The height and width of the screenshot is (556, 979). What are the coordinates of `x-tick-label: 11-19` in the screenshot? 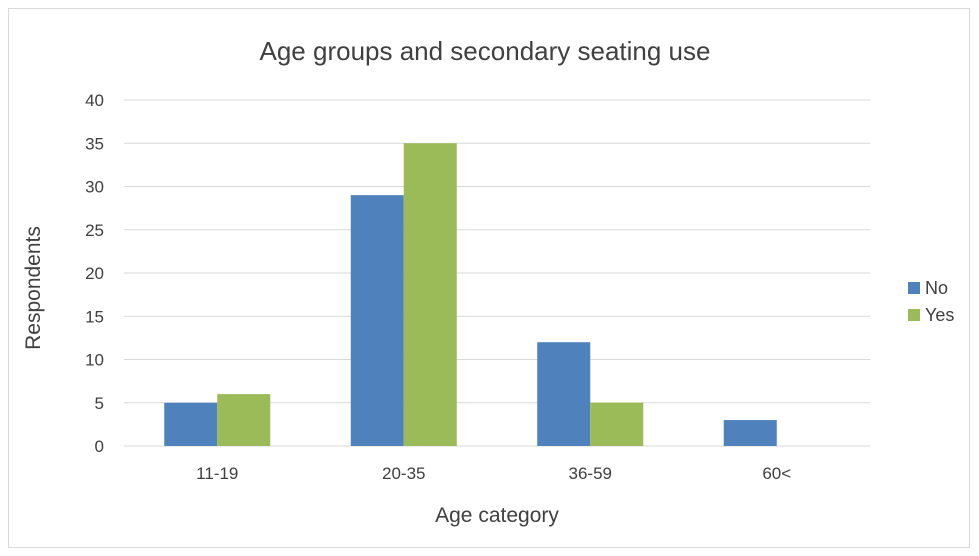 It's located at (217, 473).